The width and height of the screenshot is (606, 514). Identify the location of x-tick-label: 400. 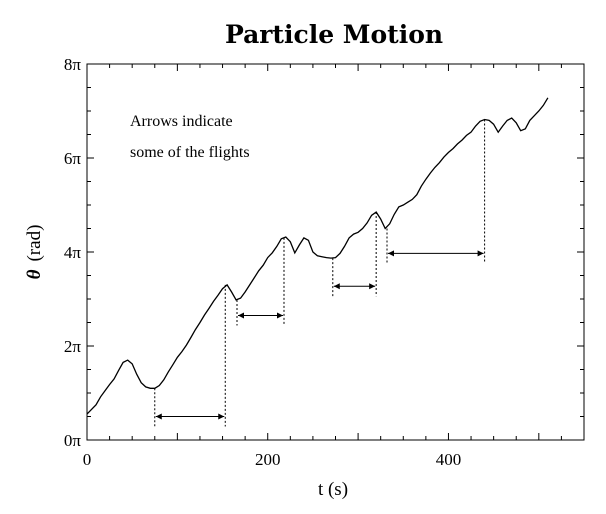
(449, 459).